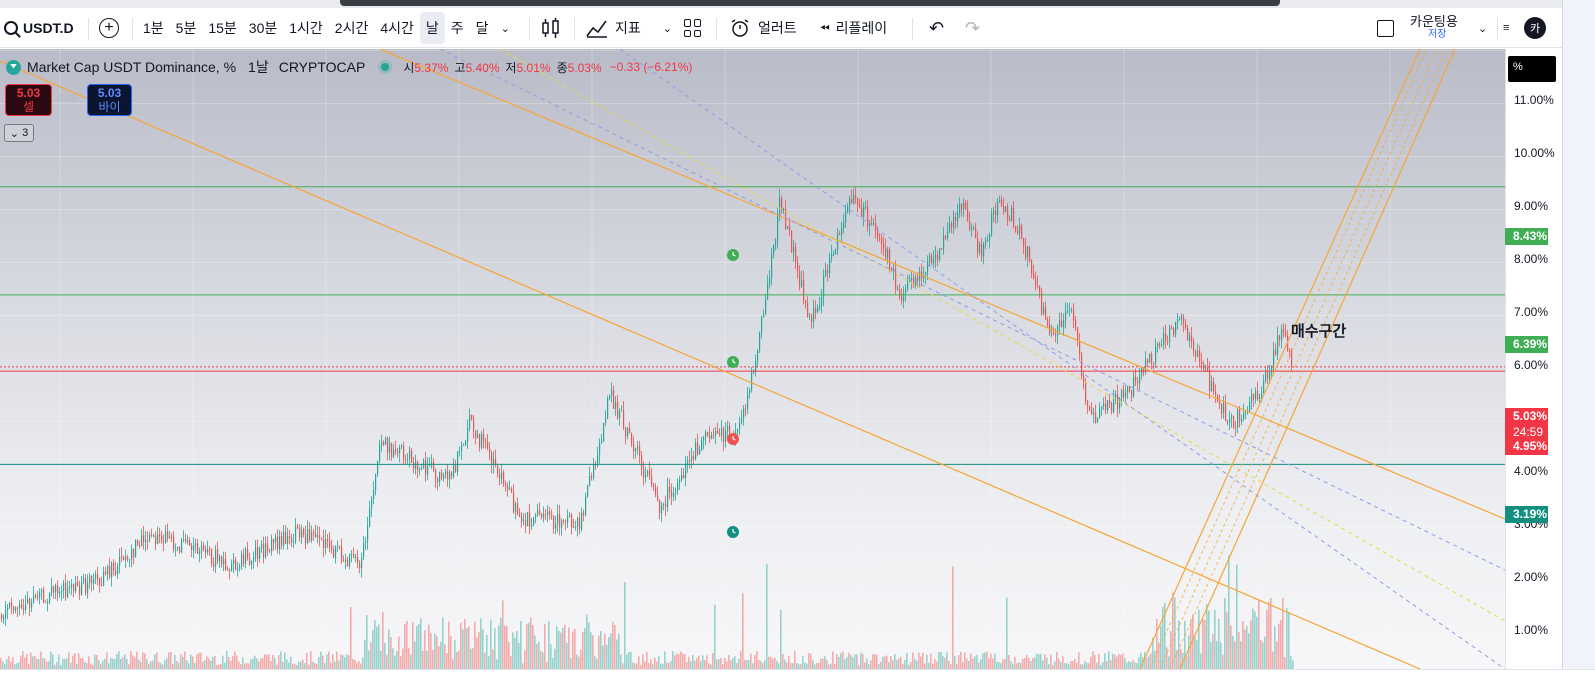 The width and height of the screenshot is (1595, 681). What do you see at coordinates (351, 28) in the screenshot?
I see `interval-2h: 2시간` at bounding box center [351, 28].